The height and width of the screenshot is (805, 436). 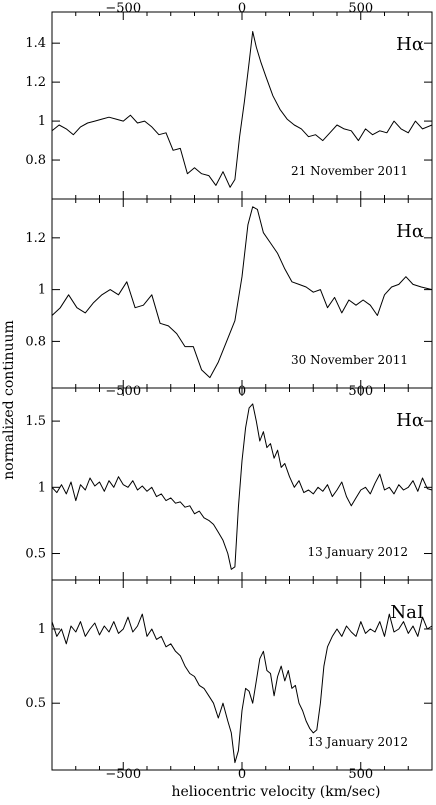 I want to click on x-axis-title: heliocentric velocity (km/sec), so click(x=275, y=792).